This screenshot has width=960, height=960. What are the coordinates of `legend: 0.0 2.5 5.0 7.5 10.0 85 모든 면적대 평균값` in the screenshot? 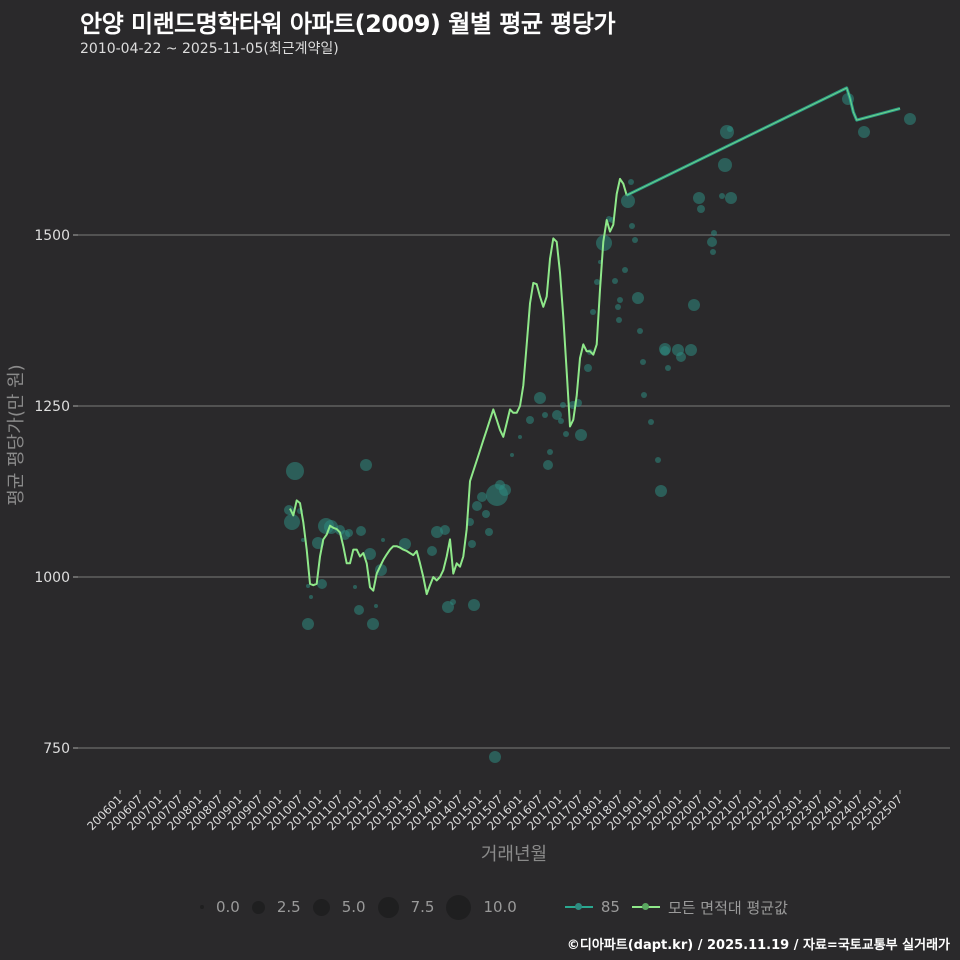 It's located at (500, 907).